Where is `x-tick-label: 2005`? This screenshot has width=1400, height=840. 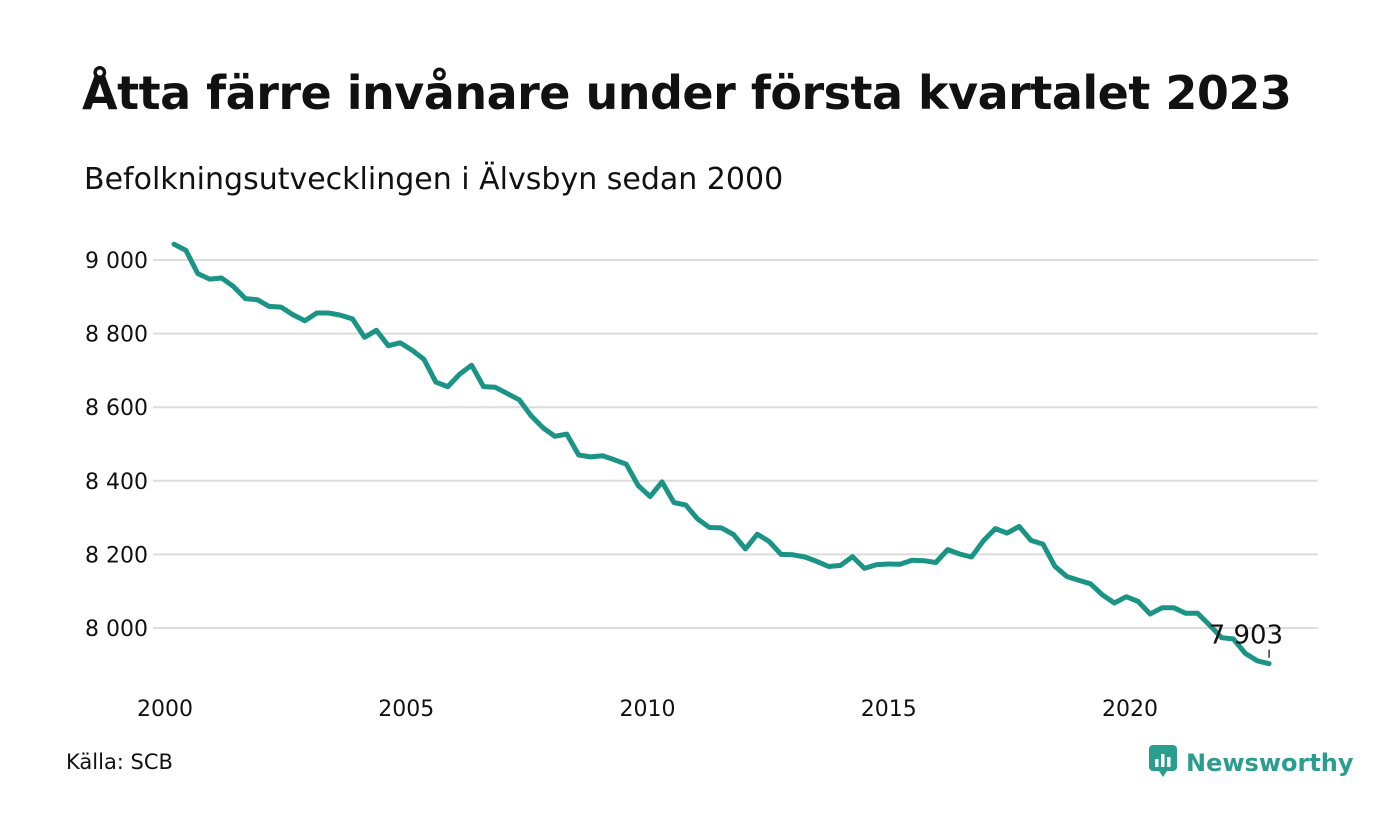
x-tick-label: 2005 is located at coordinates (406, 709).